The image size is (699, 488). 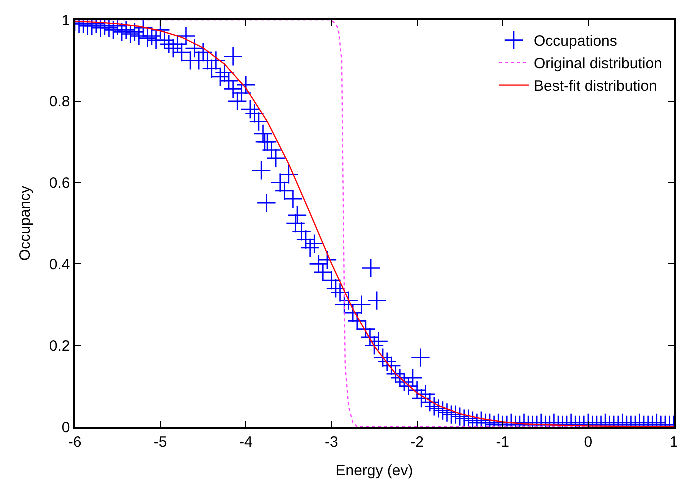 I want to click on x-tick-label: -5, so click(x=161, y=442).